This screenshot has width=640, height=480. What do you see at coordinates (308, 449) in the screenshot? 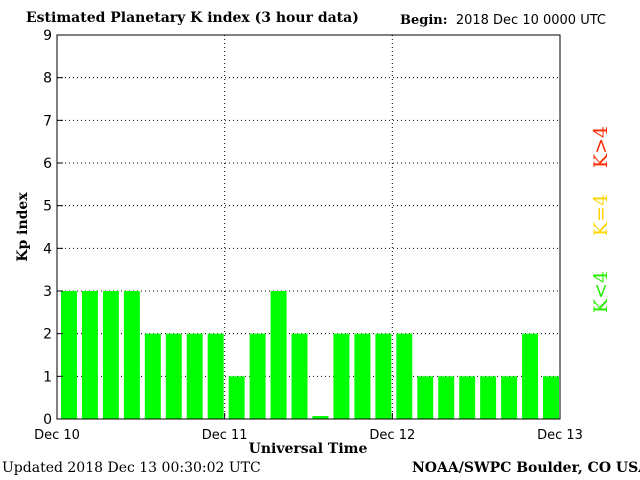
I see `x-axis-label: Universal Time` at bounding box center [308, 449].